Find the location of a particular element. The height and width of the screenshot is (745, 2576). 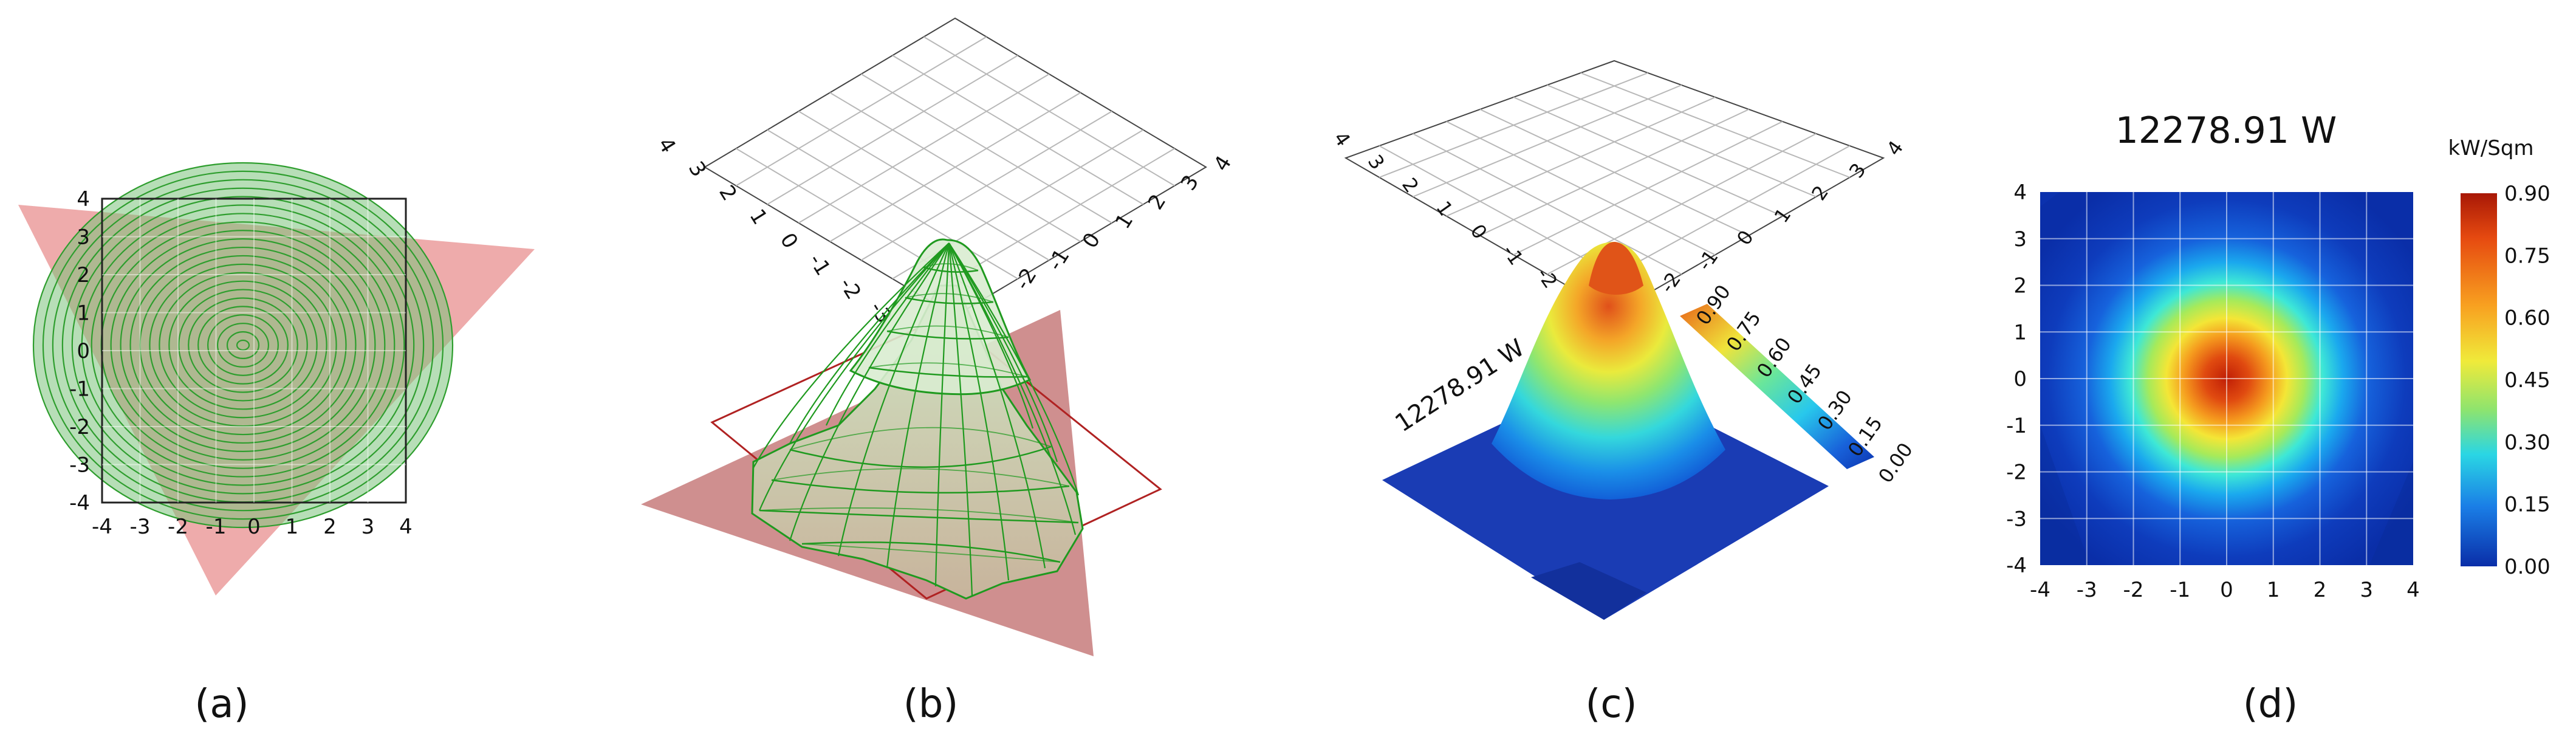

heatmap-y-ticks: 4 3 2 1 0 -1 -2 -3 -4 is located at coordinates (2016, 379).